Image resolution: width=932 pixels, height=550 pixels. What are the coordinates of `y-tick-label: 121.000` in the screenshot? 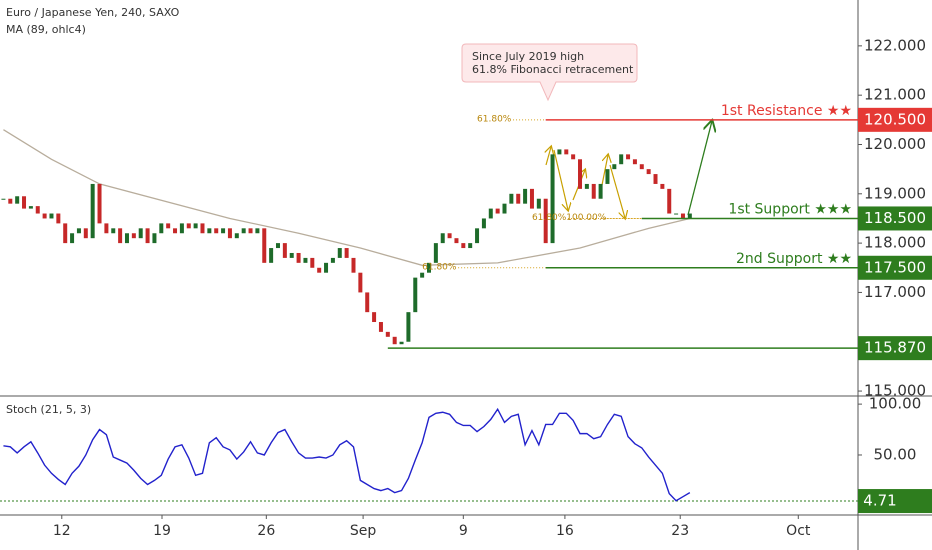 It's located at (895, 95).